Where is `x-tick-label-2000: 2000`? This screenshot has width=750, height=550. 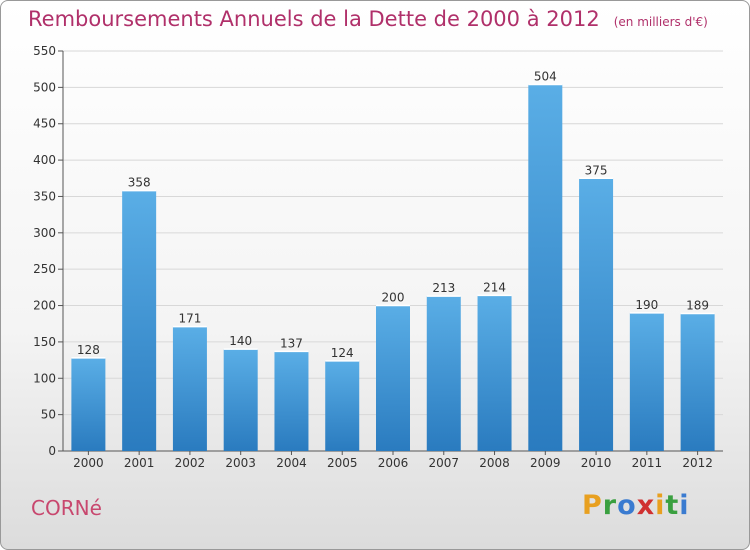
x-tick-label-2000: 2000 is located at coordinates (88, 463).